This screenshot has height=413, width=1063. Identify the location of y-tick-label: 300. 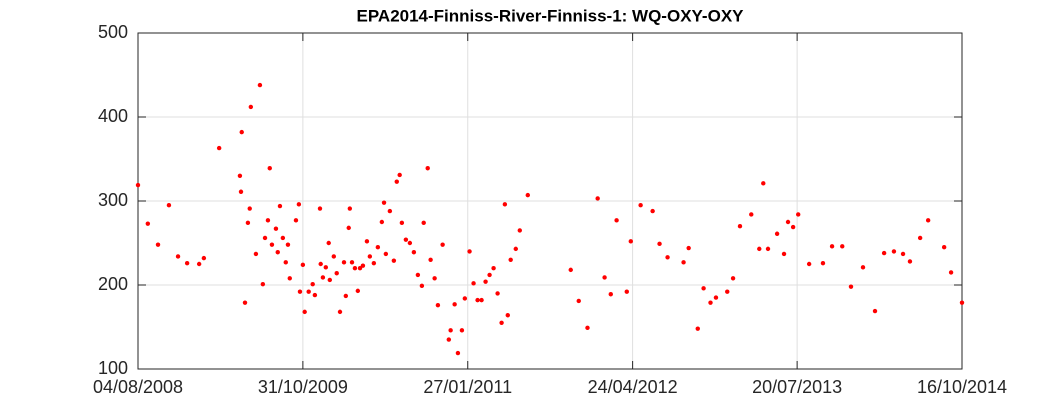
(113, 200).